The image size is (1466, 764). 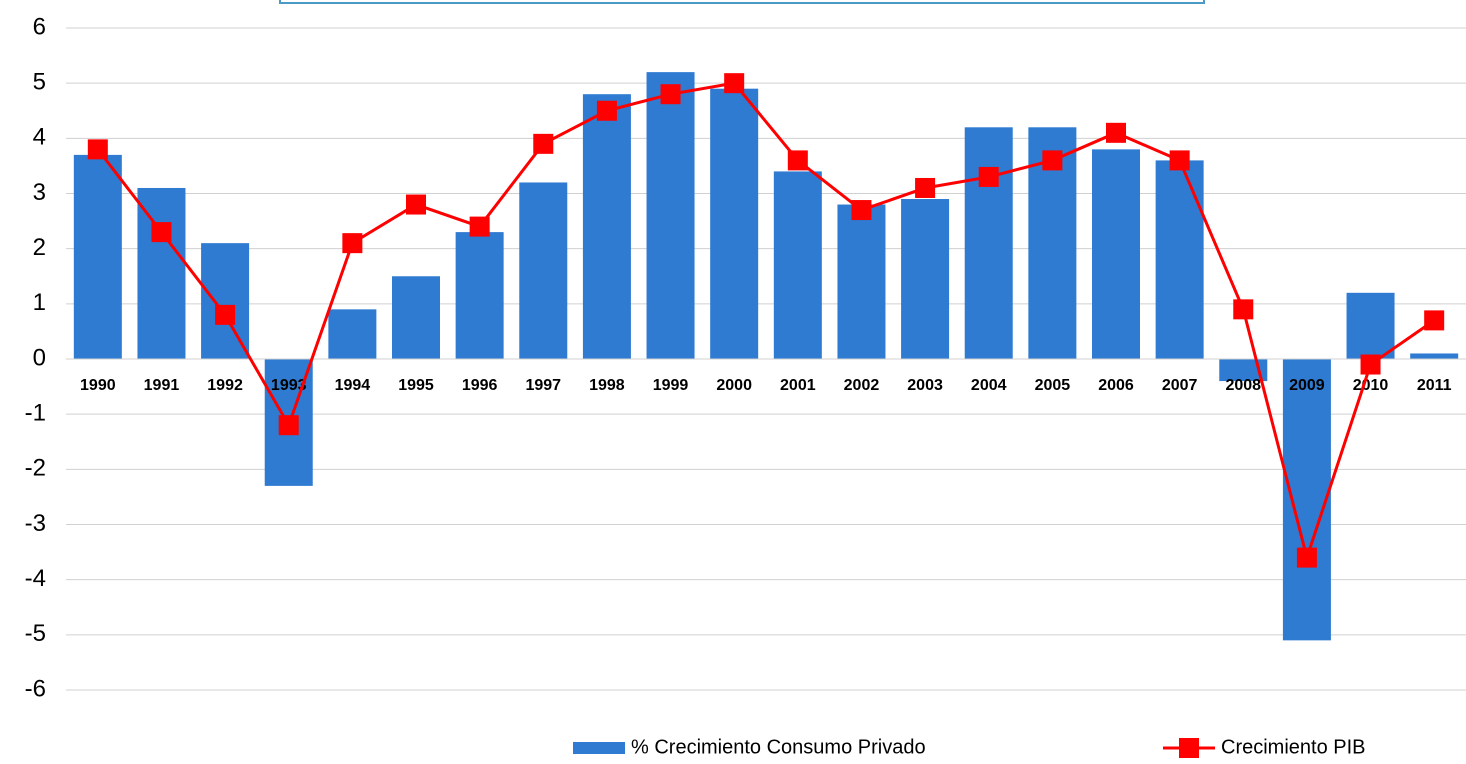 I want to click on y-tick-label: -6, so click(x=35, y=688).